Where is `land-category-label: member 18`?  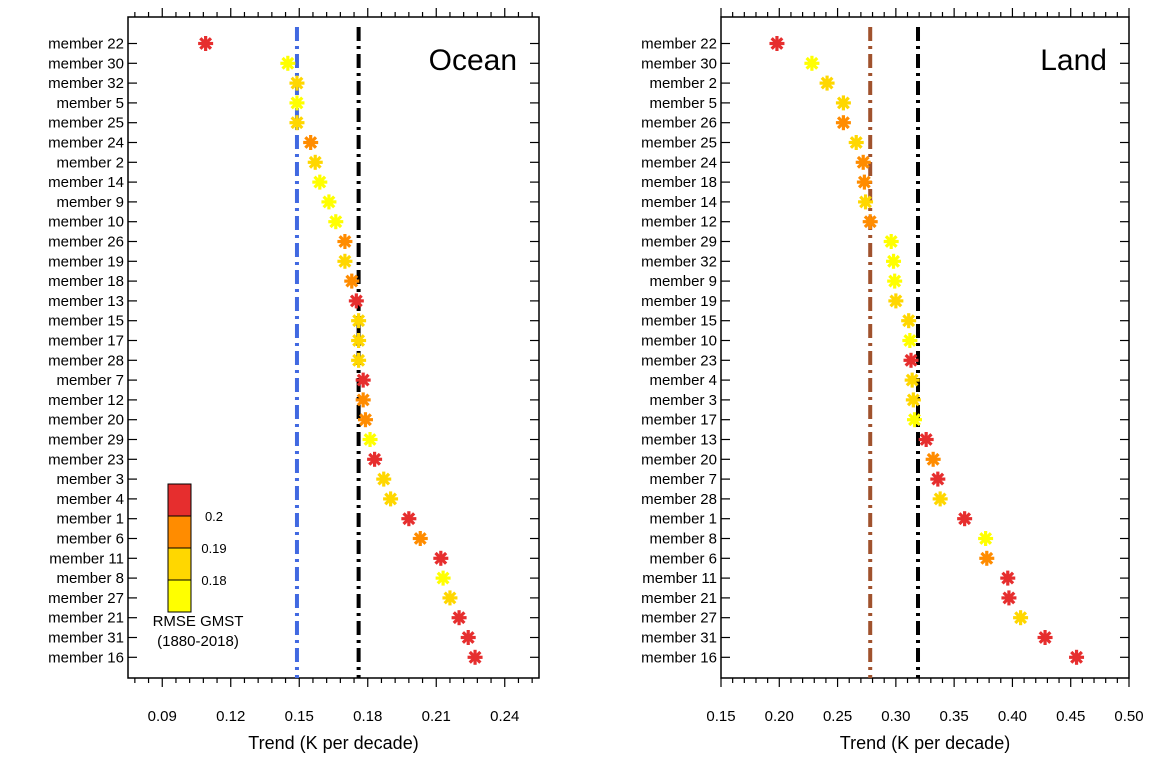
land-category-label: member 18 is located at coordinates (679, 182).